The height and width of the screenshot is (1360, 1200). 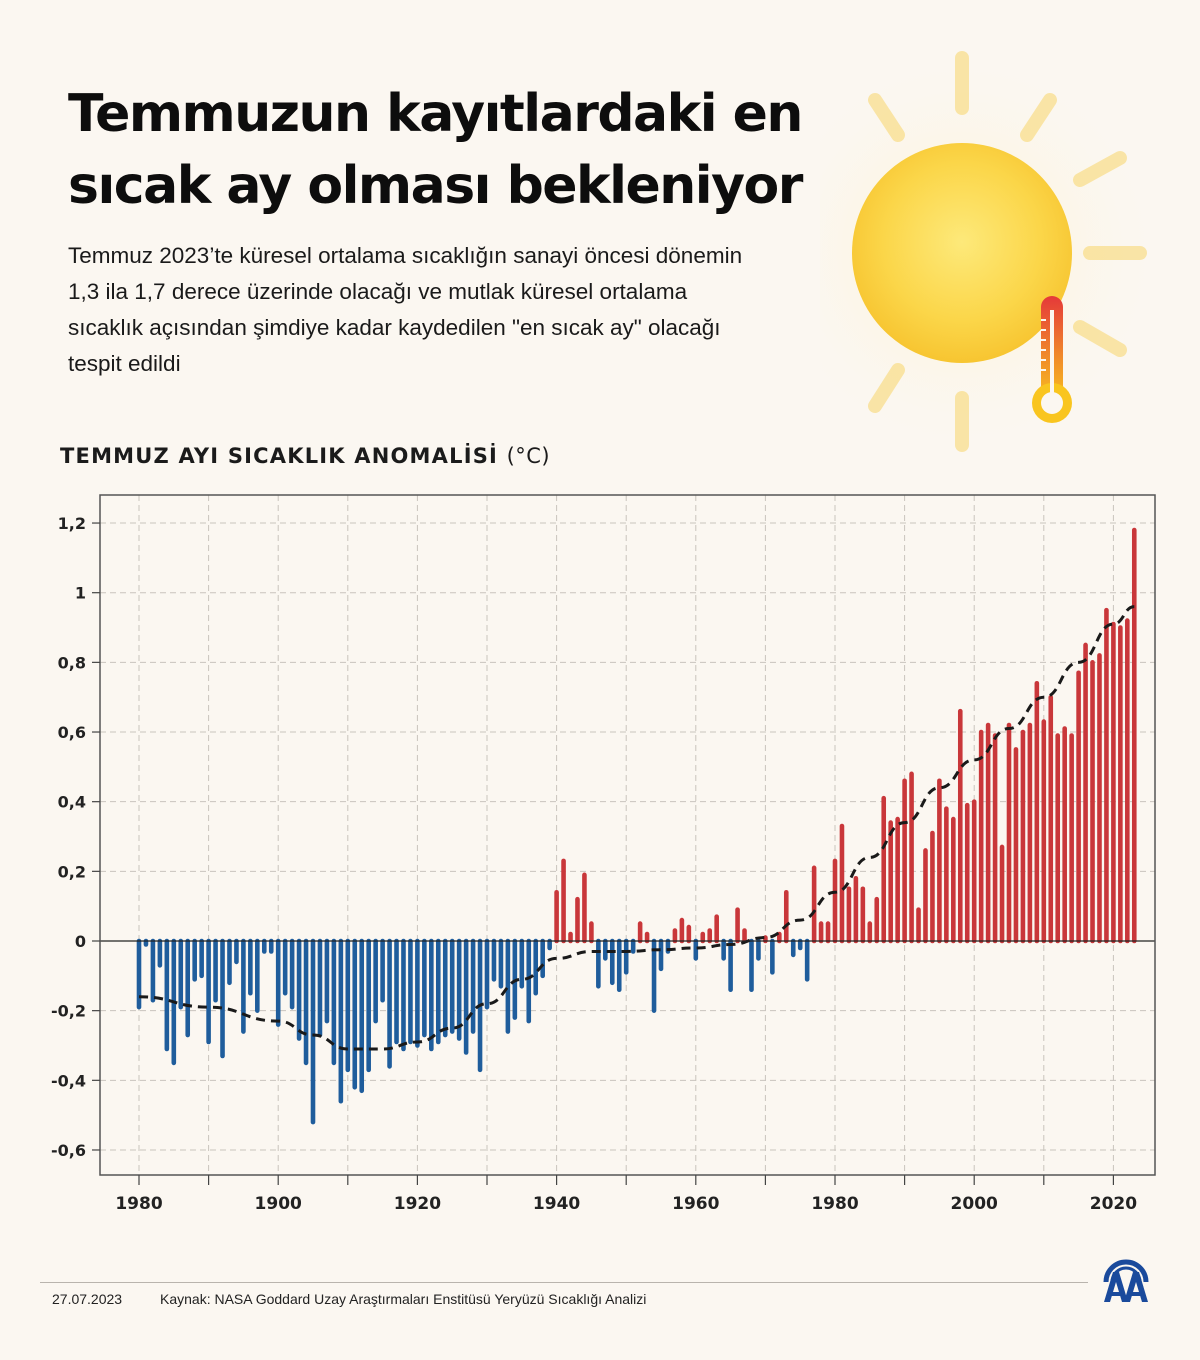 I want to click on sun-icon, so click(x=962, y=253).